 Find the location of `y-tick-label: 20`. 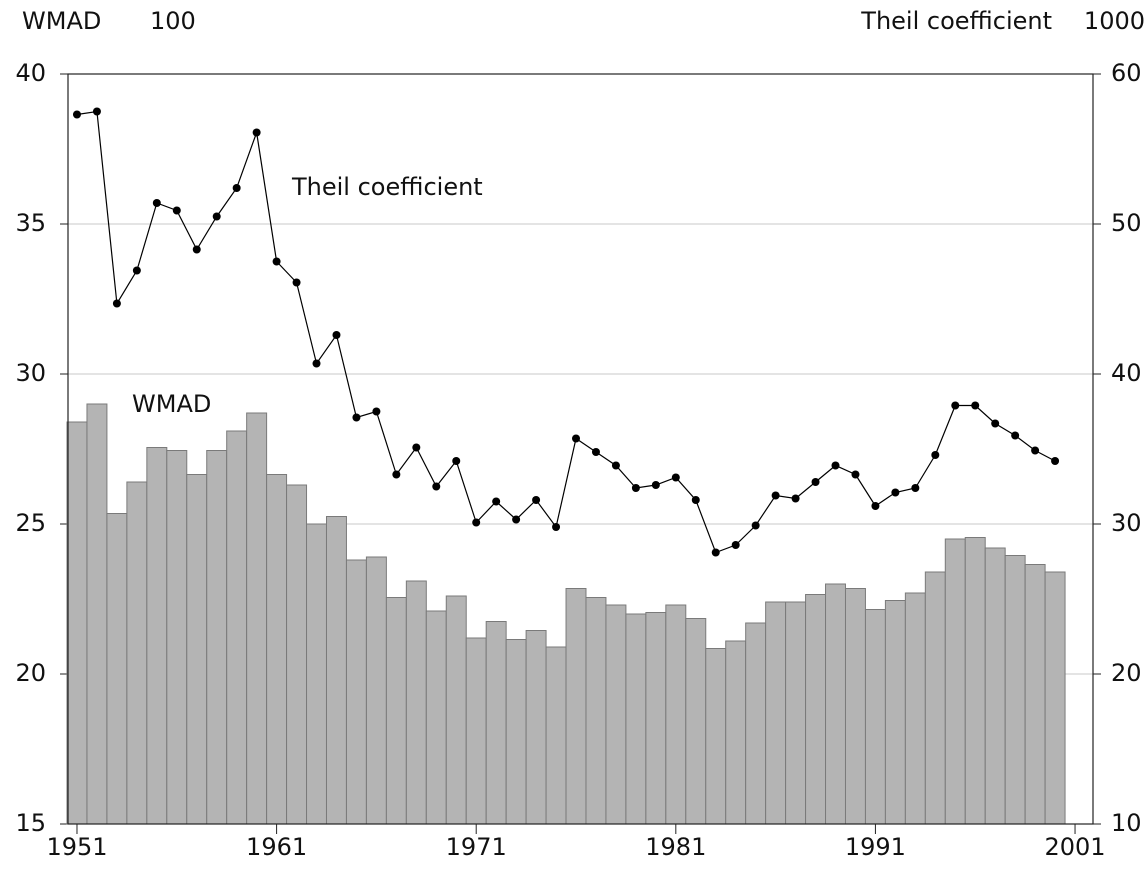

y-tick-label: 20 is located at coordinates (30, 673).